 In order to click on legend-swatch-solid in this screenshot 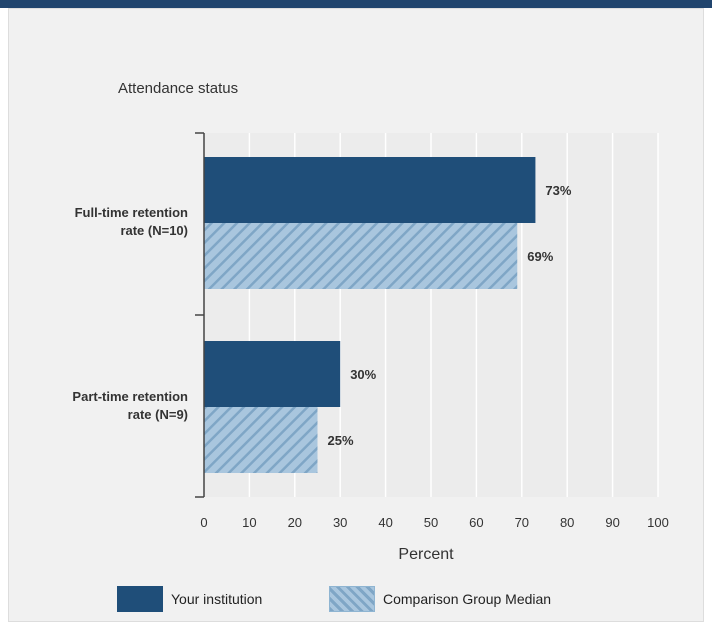, I will do `click(140, 599)`.